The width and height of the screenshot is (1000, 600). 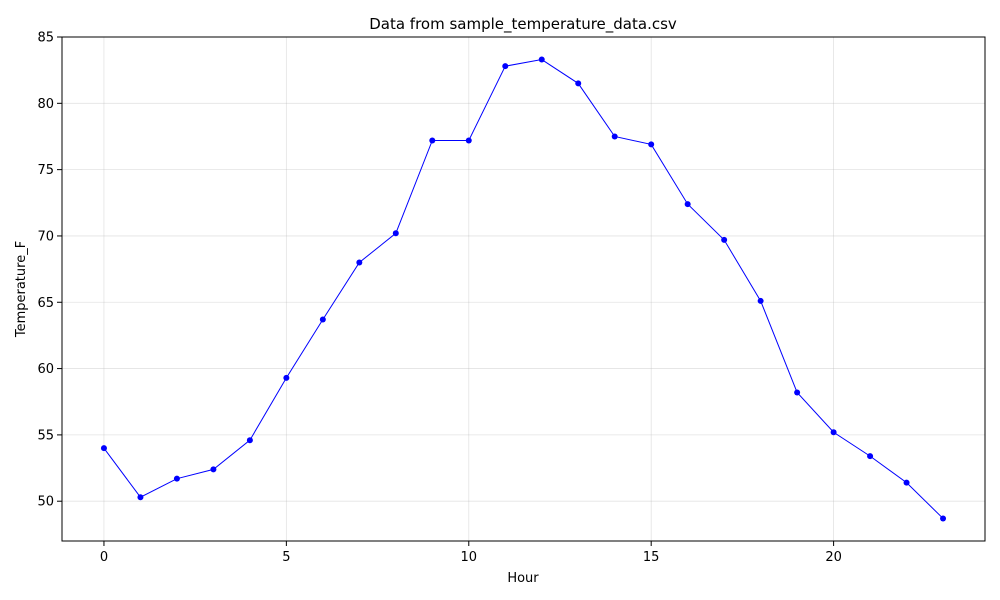 I want to click on x-tick-label: 5, so click(x=286, y=557).